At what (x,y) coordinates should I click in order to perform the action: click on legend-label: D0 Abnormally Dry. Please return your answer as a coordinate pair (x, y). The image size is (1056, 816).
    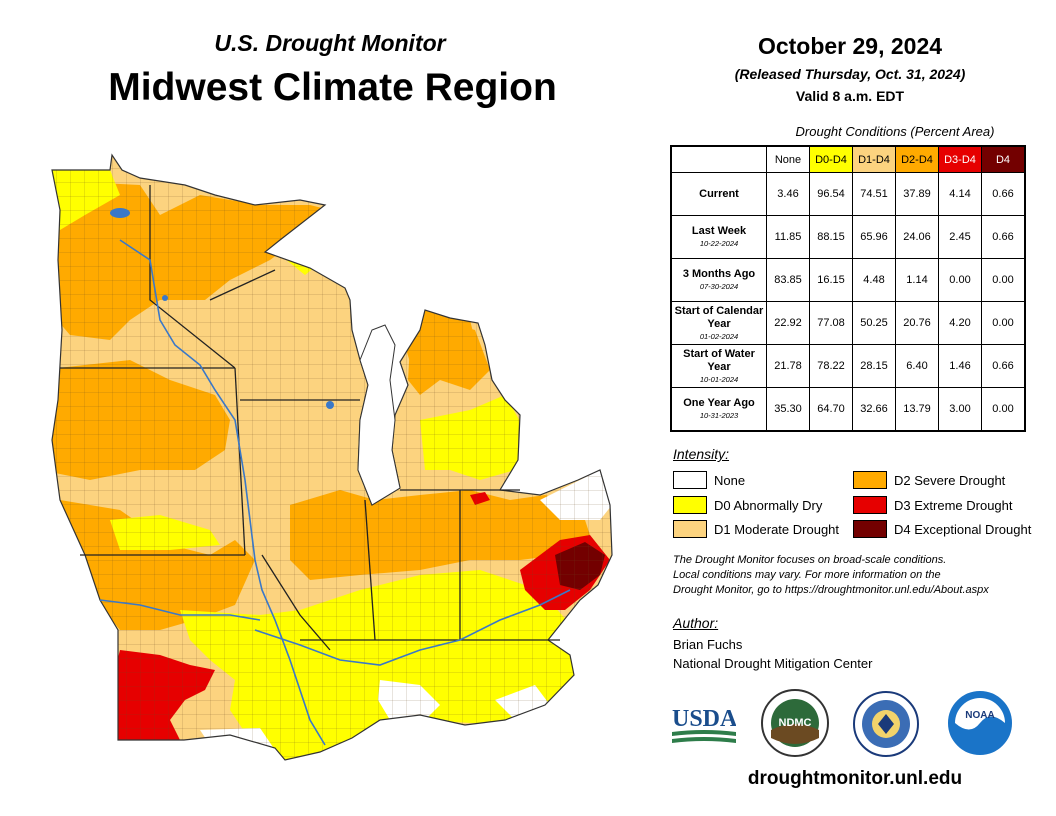
    Looking at the image, I should click on (768, 505).